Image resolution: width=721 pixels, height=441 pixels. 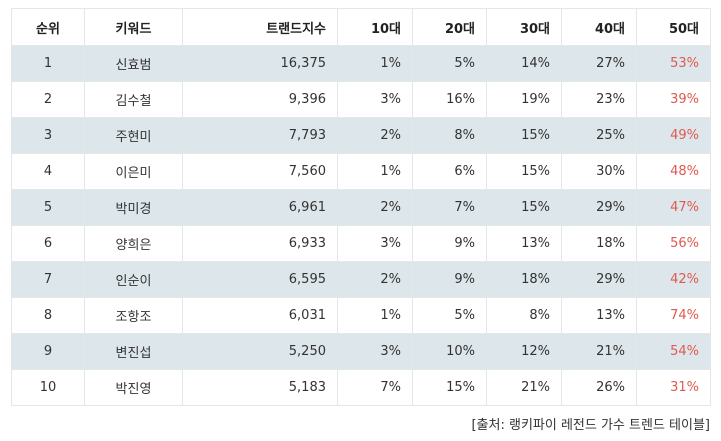 I want to click on keyword-cell: 신효범, so click(x=133, y=63).